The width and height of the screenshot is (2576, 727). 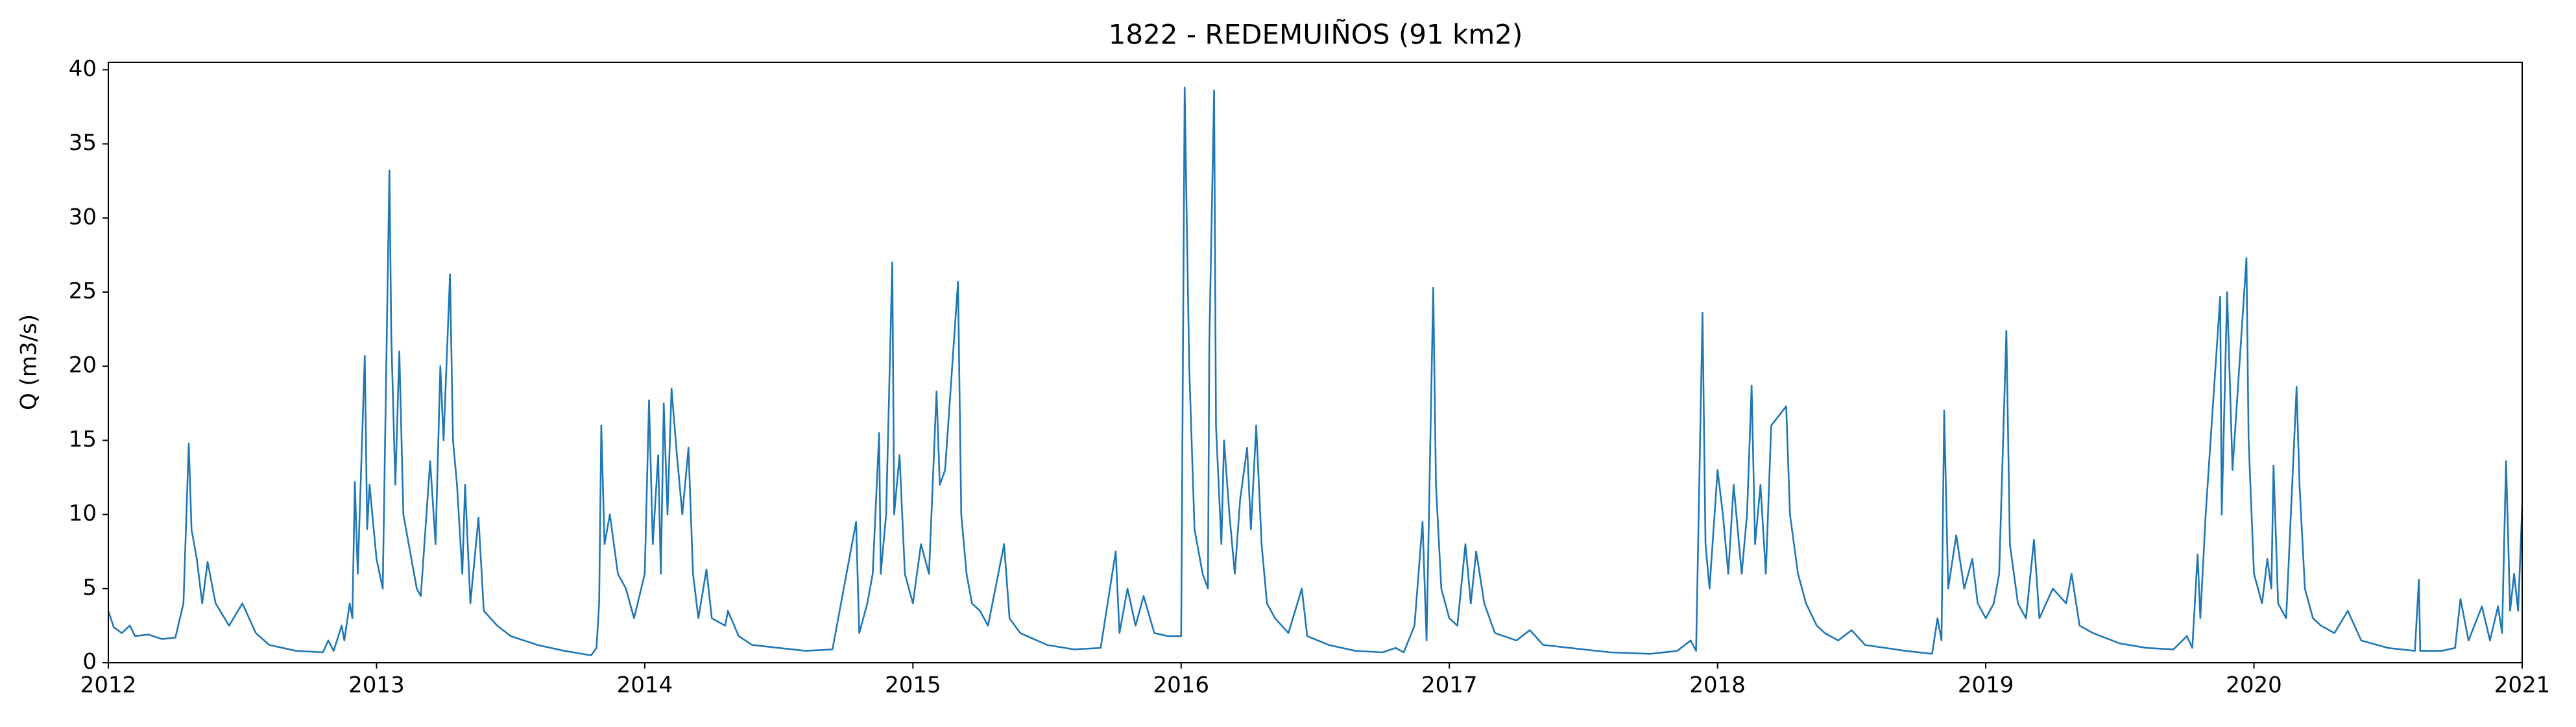 I want to click on x-tick-label: 2020, so click(x=2254, y=685).